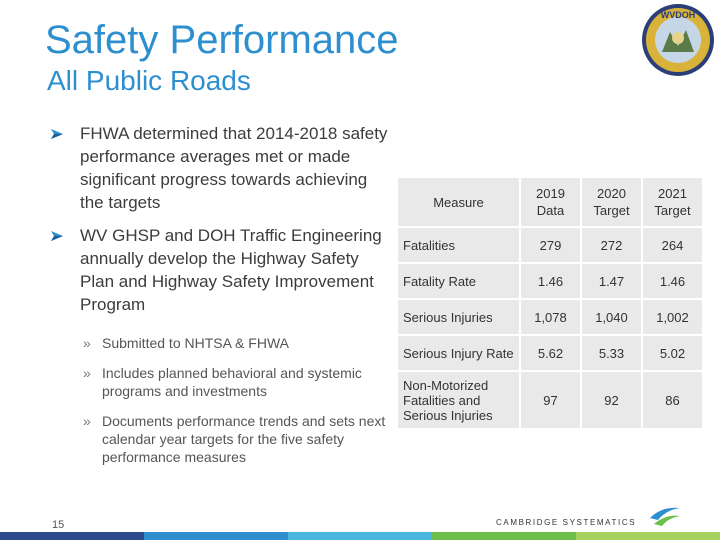 This screenshot has width=720, height=540. Describe the element at coordinates (222, 40) in the screenshot. I see `slide-title: Safety Performance` at that location.